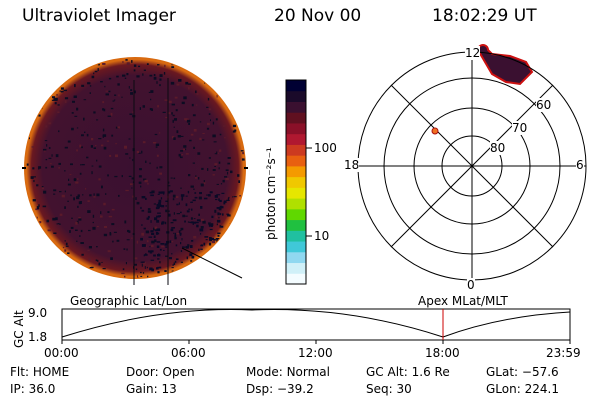 The image size is (600, 400). I want to click on colorbar-label-10: 10, so click(322, 236).